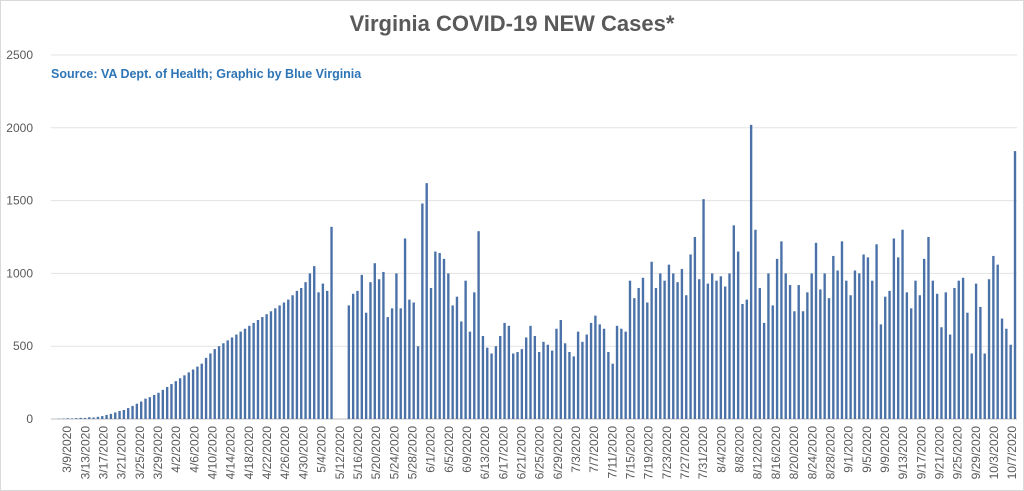 This screenshot has width=1024, height=491. What do you see at coordinates (19, 273) in the screenshot?
I see `y-tick-label: 1000` at bounding box center [19, 273].